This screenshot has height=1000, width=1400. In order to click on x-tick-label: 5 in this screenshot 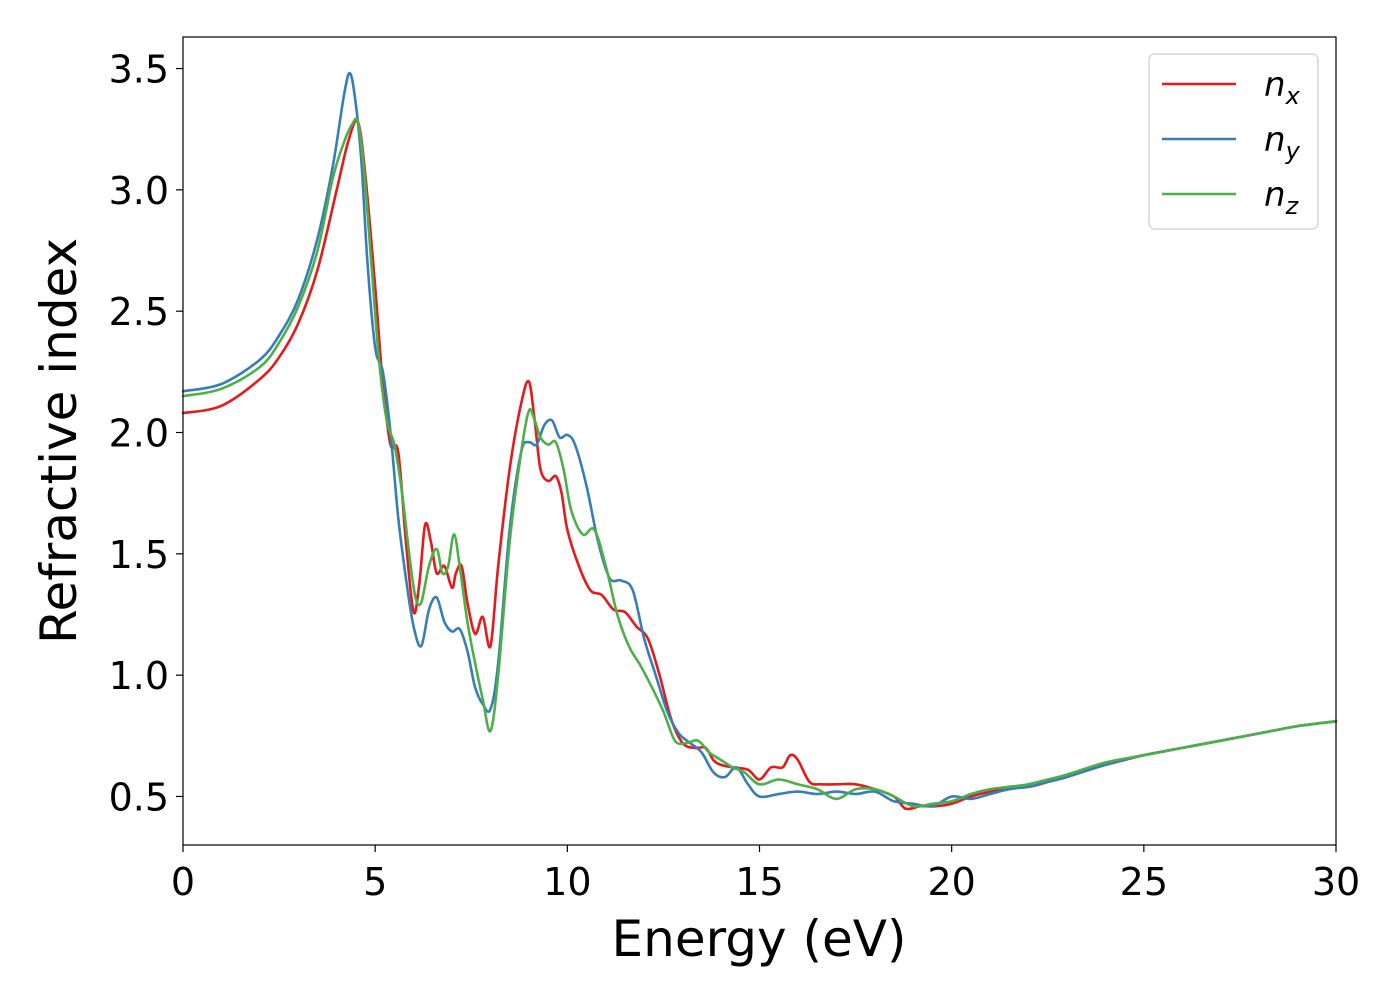, I will do `click(375, 882)`.